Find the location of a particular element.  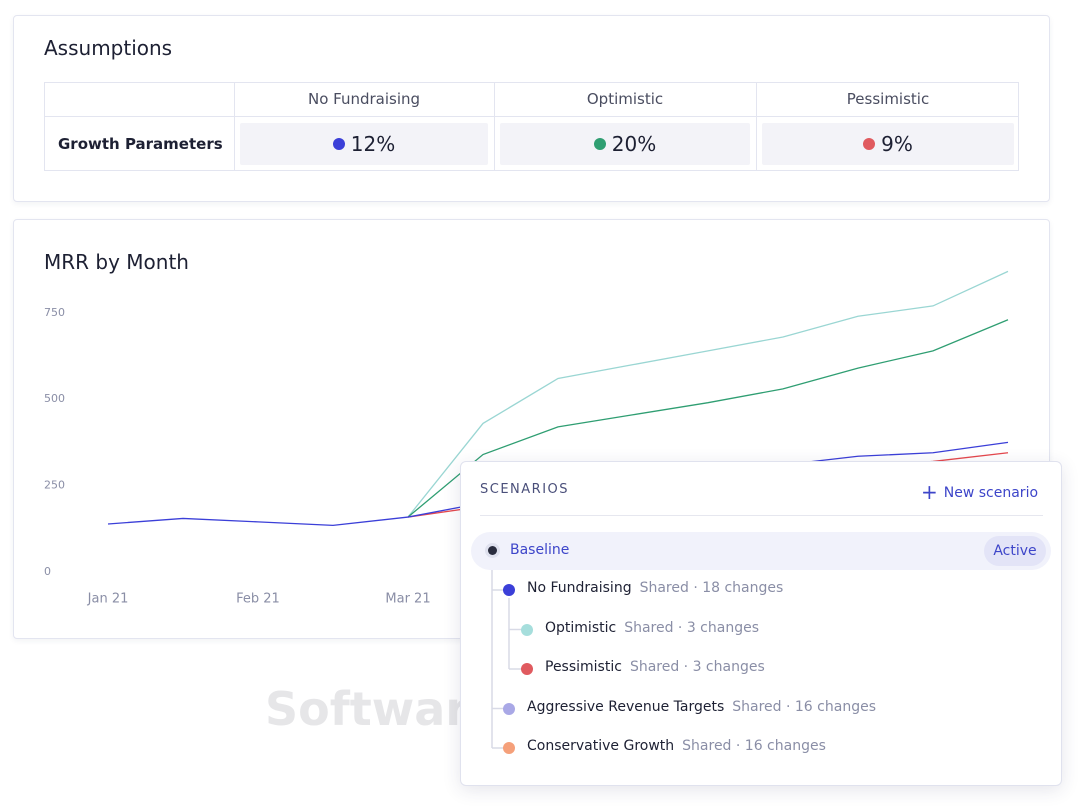

y-tick-label: 0 is located at coordinates (47, 571).